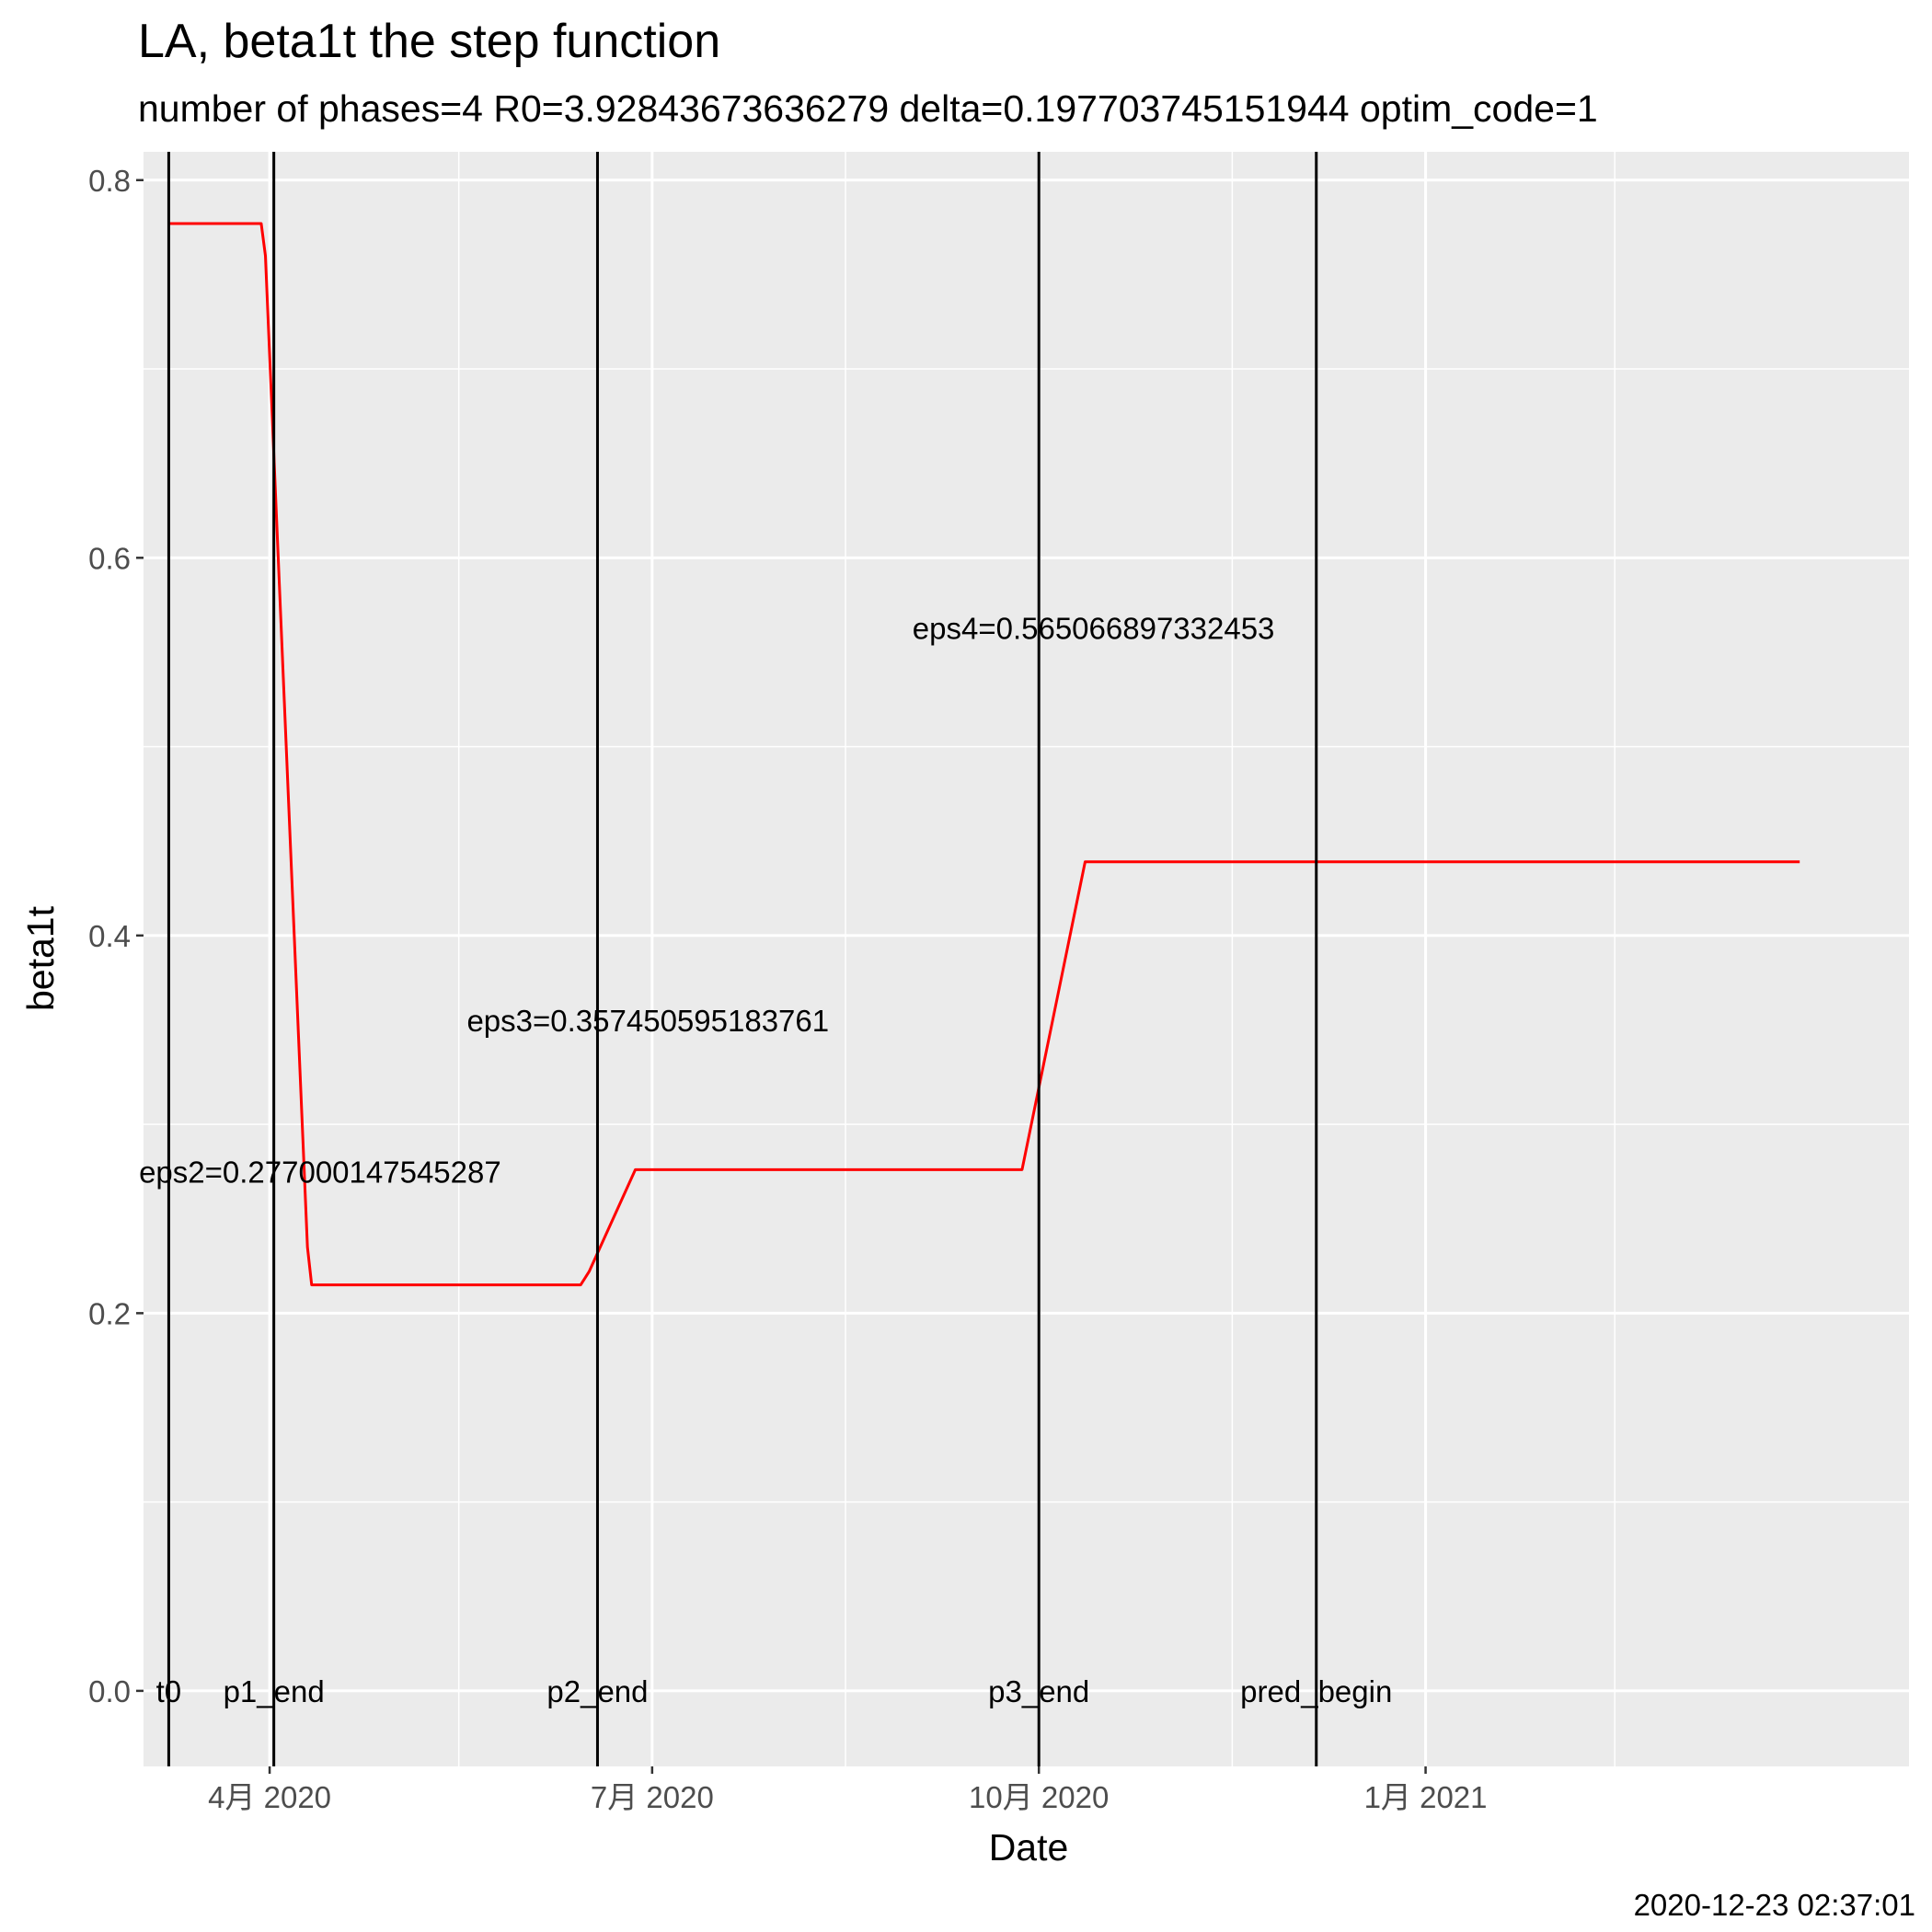 Image resolution: width=1932 pixels, height=1932 pixels. I want to click on x-axis-tick-labels: 4月 2020 7月 2020 10月 2020 1月 2021, so click(847, 1797).